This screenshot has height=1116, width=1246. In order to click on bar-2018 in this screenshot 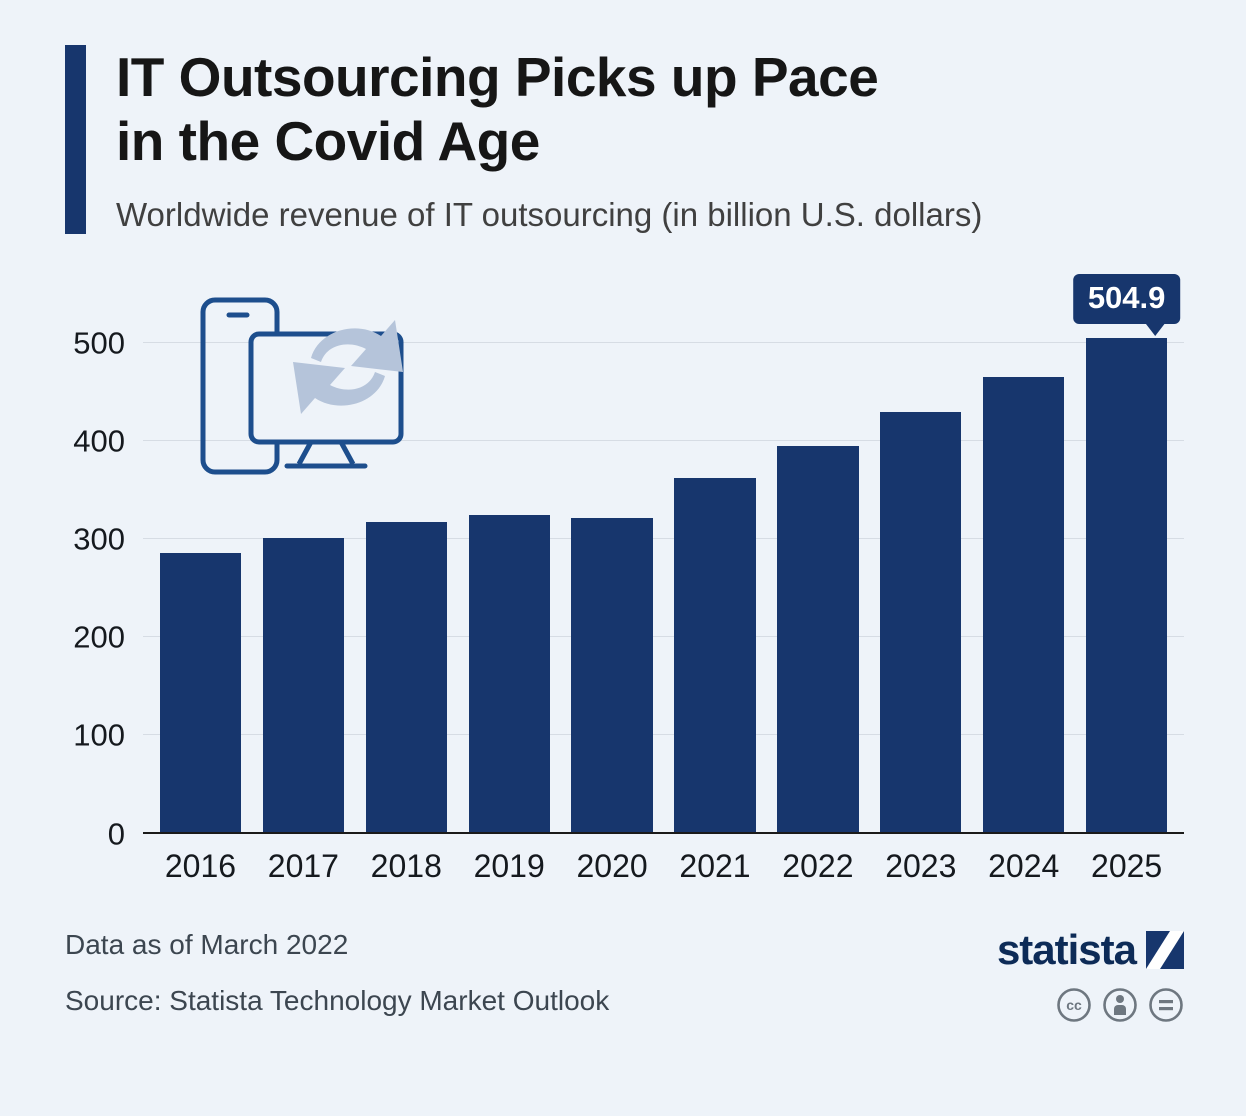, I will do `click(406, 678)`.